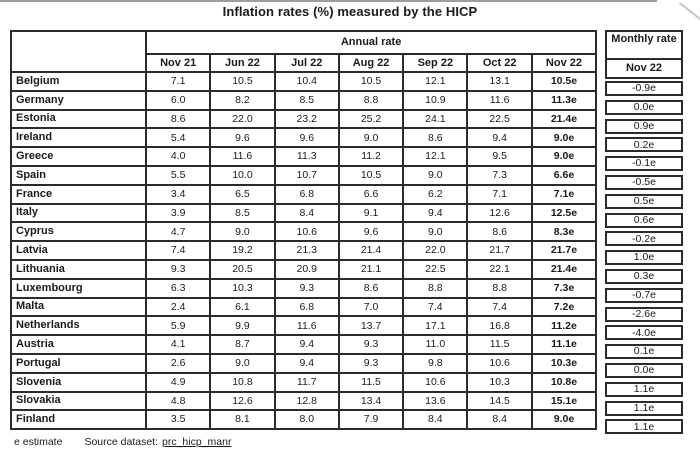 This screenshot has width=700, height=453. Describe the element at coordinates (178, 175) in the screenshot. I see `value-cell: 5.5` at that location.